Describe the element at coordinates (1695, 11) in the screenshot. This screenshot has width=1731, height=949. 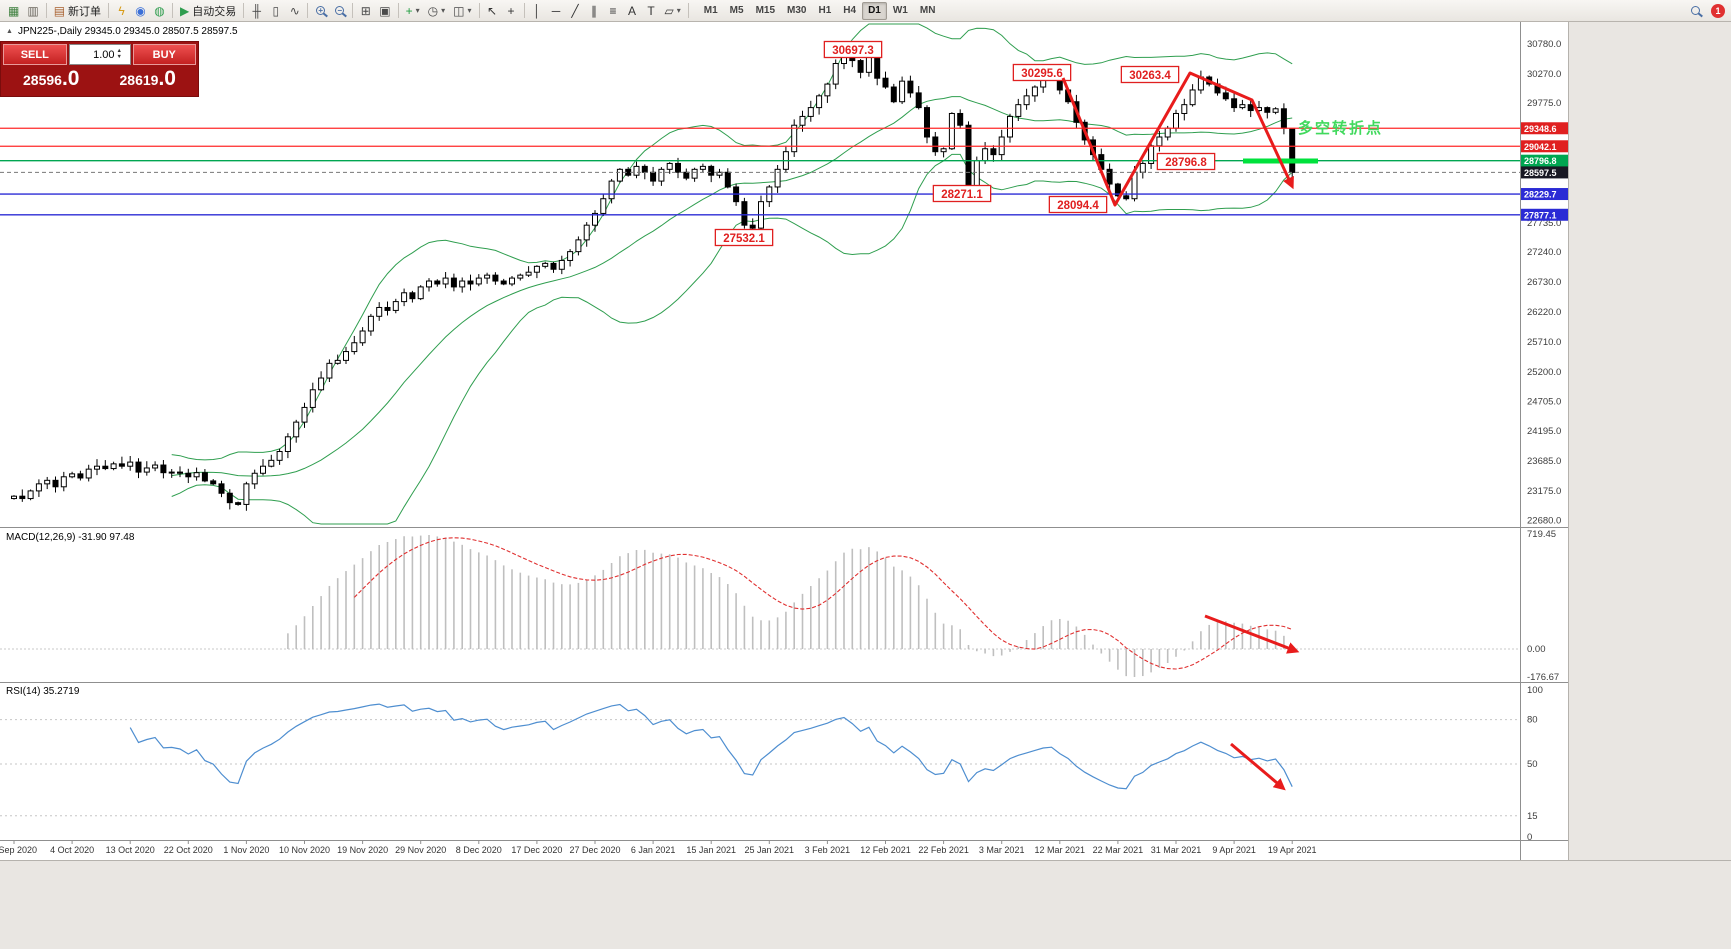
I see `search-button` at that location.